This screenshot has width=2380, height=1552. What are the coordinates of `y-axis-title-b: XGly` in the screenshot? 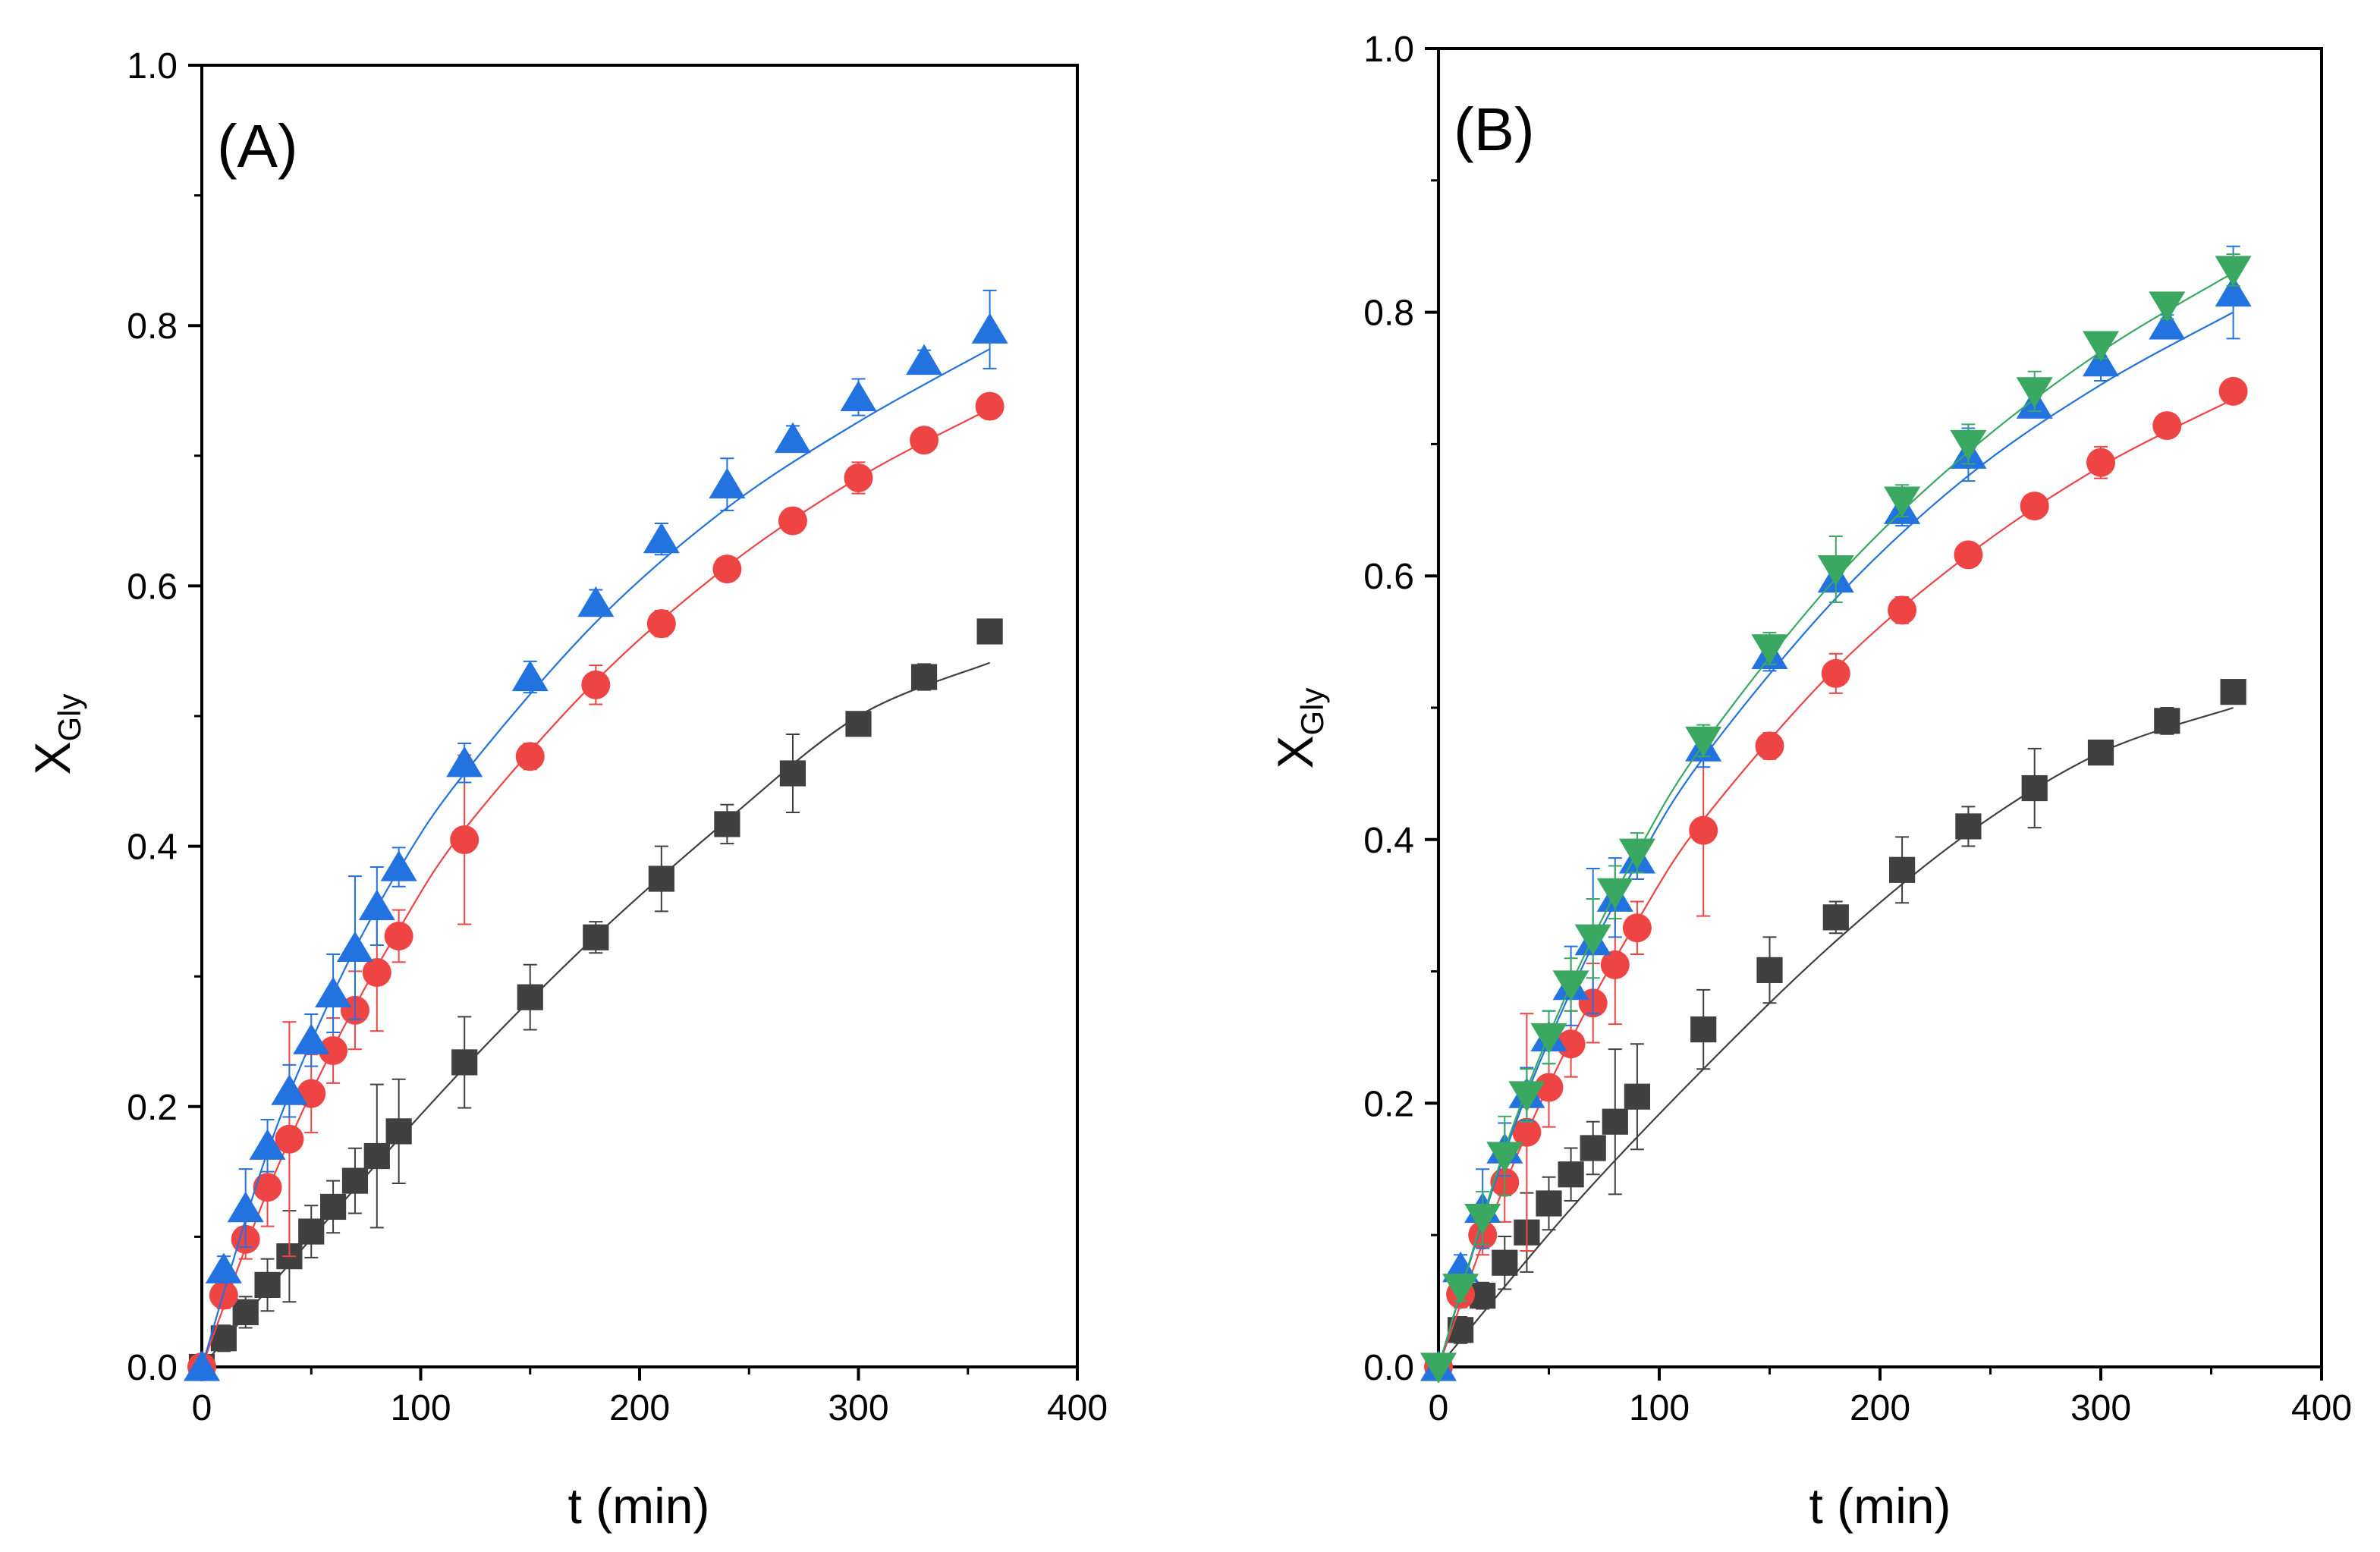 It's located at (1298, 727).